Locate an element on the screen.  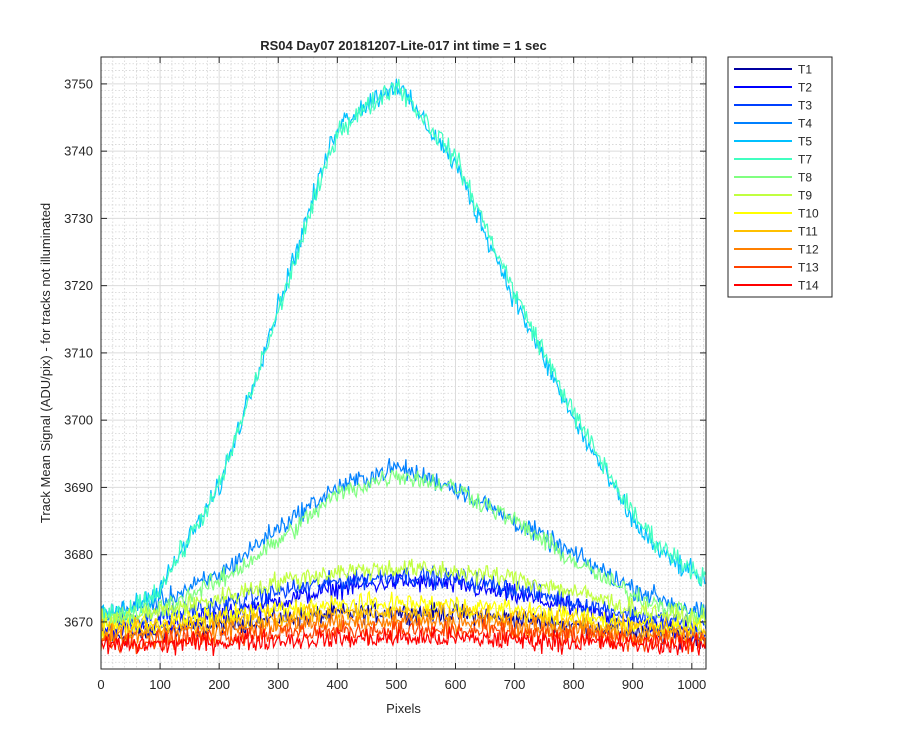
legend-label: T14 is located at coordinates (808, 286).